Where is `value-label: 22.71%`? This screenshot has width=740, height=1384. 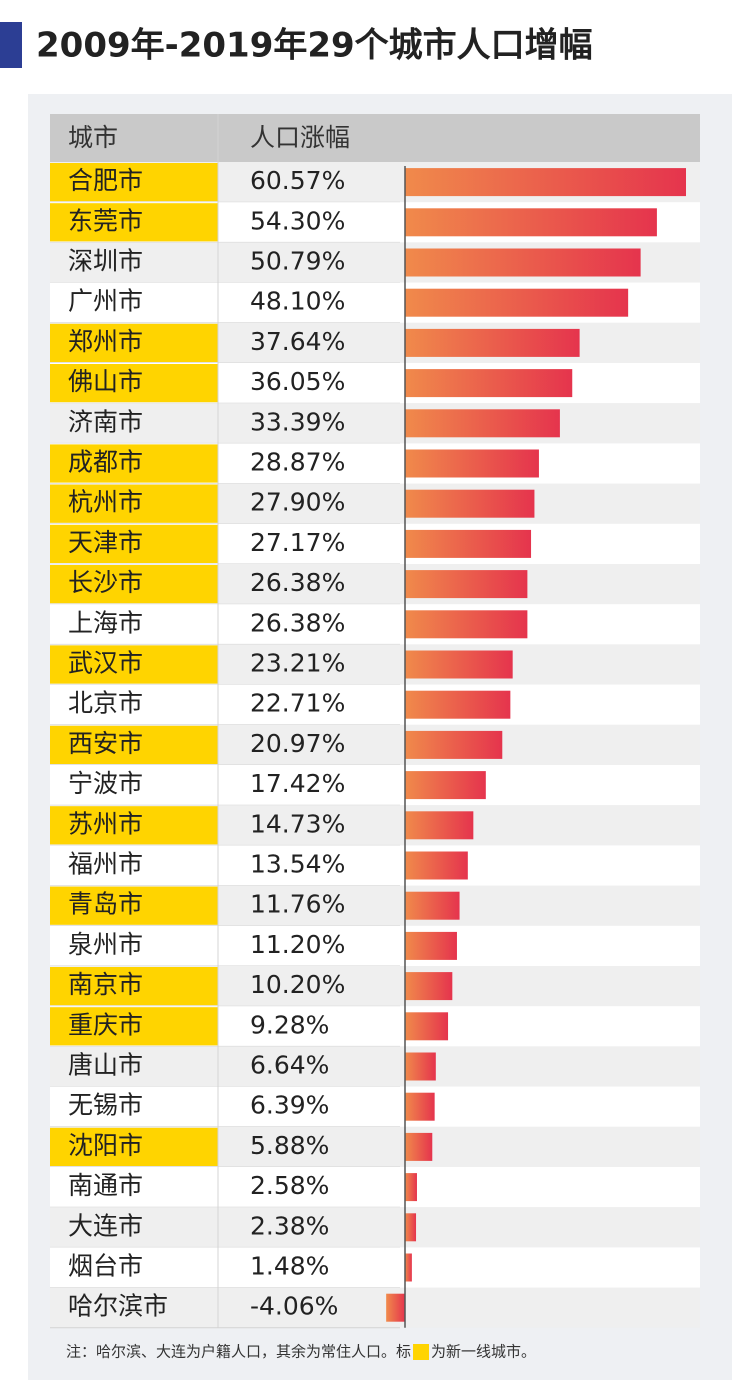 value-label: 22.71% is located at coordinates (297, 703).